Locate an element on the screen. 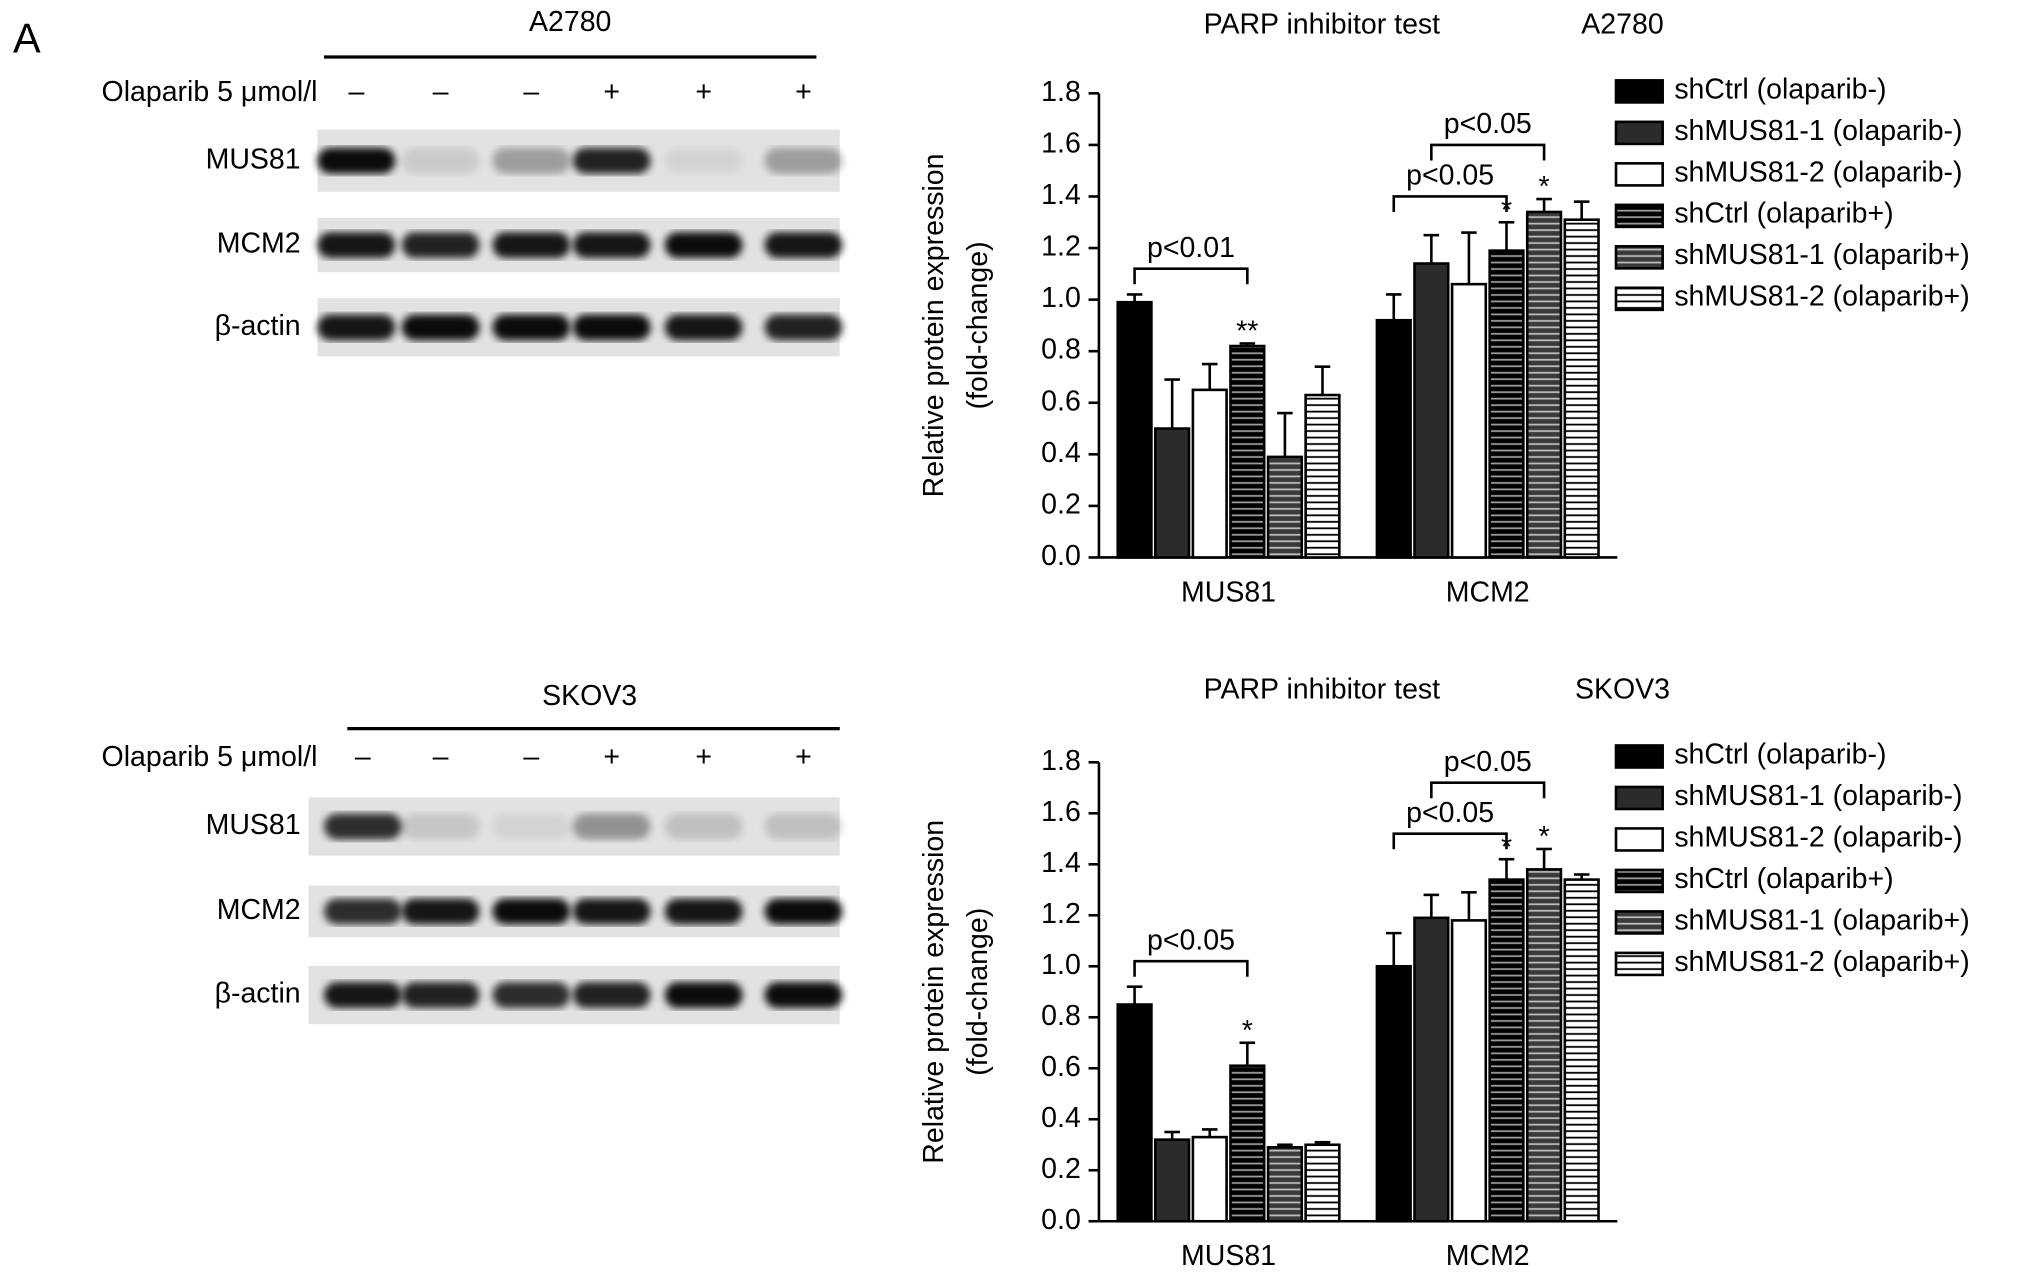 Image resolution: width=2032 pixels, height=1277 pixels. y-tick-label: 1.0 is located at coordinates (1061, 965).